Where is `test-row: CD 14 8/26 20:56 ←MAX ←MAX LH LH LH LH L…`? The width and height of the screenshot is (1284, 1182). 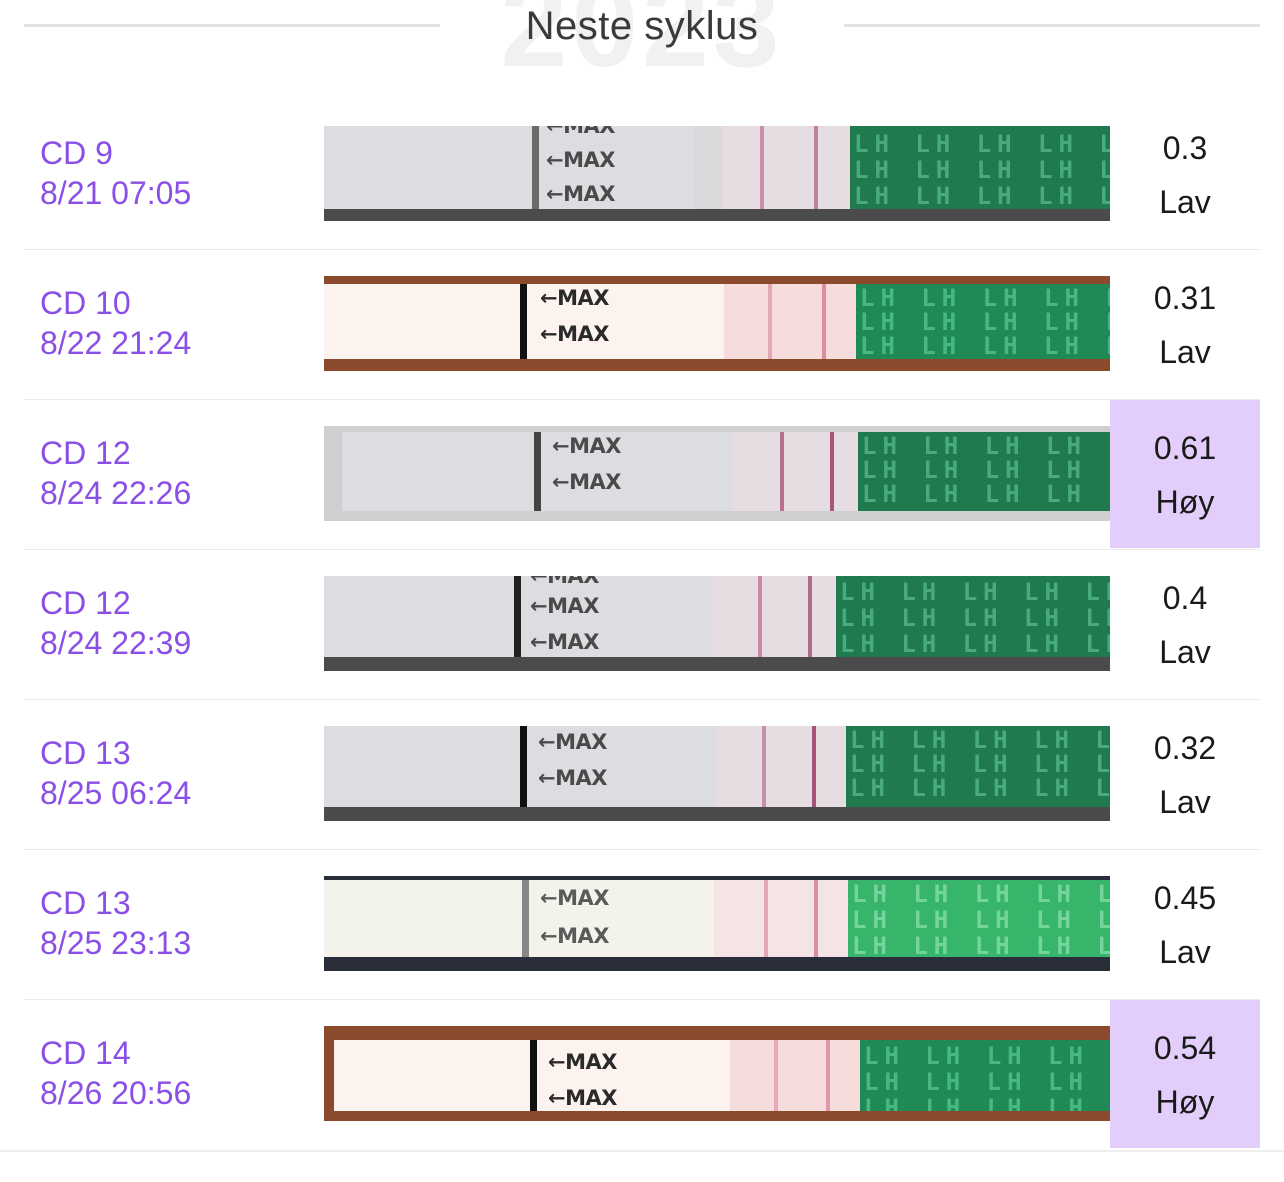
test-row: CD 14 8/26 20:56 ←MAX ←MAX LH LH LH LH L… is located at coordinates (642, 1075).